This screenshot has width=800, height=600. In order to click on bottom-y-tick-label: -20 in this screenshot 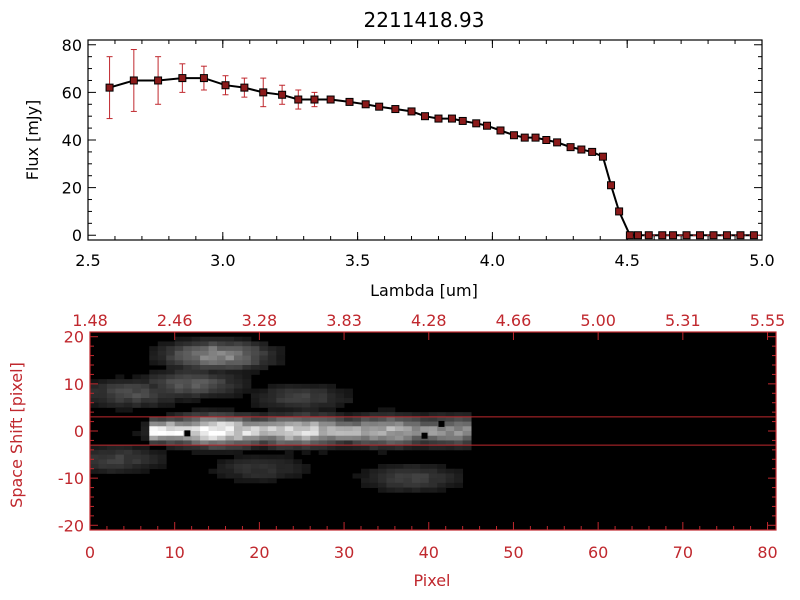, I will do `click(71, 525)`.